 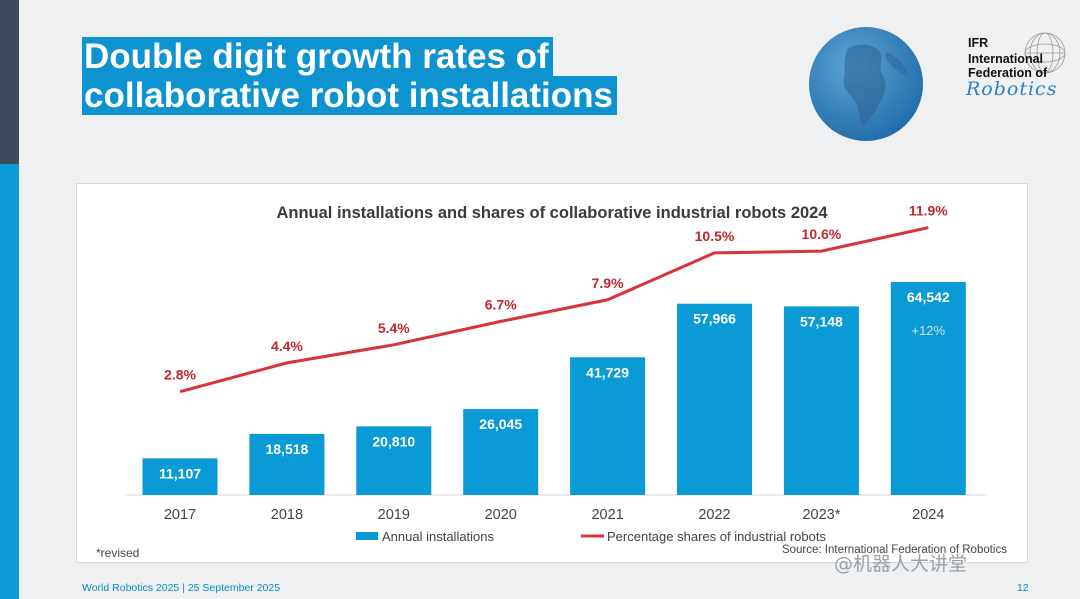 I want to click on bar-value-label: 41,729, so click(x=607, y=372).